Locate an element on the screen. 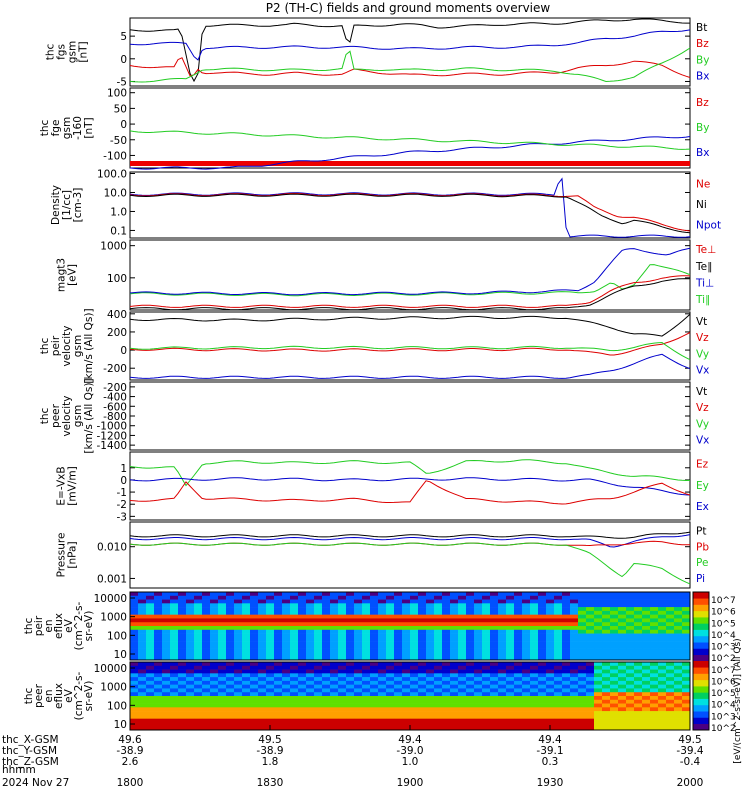 This screenshot has width=750, height=800. legend-entry: Npot is located at coordinates (708, 226).